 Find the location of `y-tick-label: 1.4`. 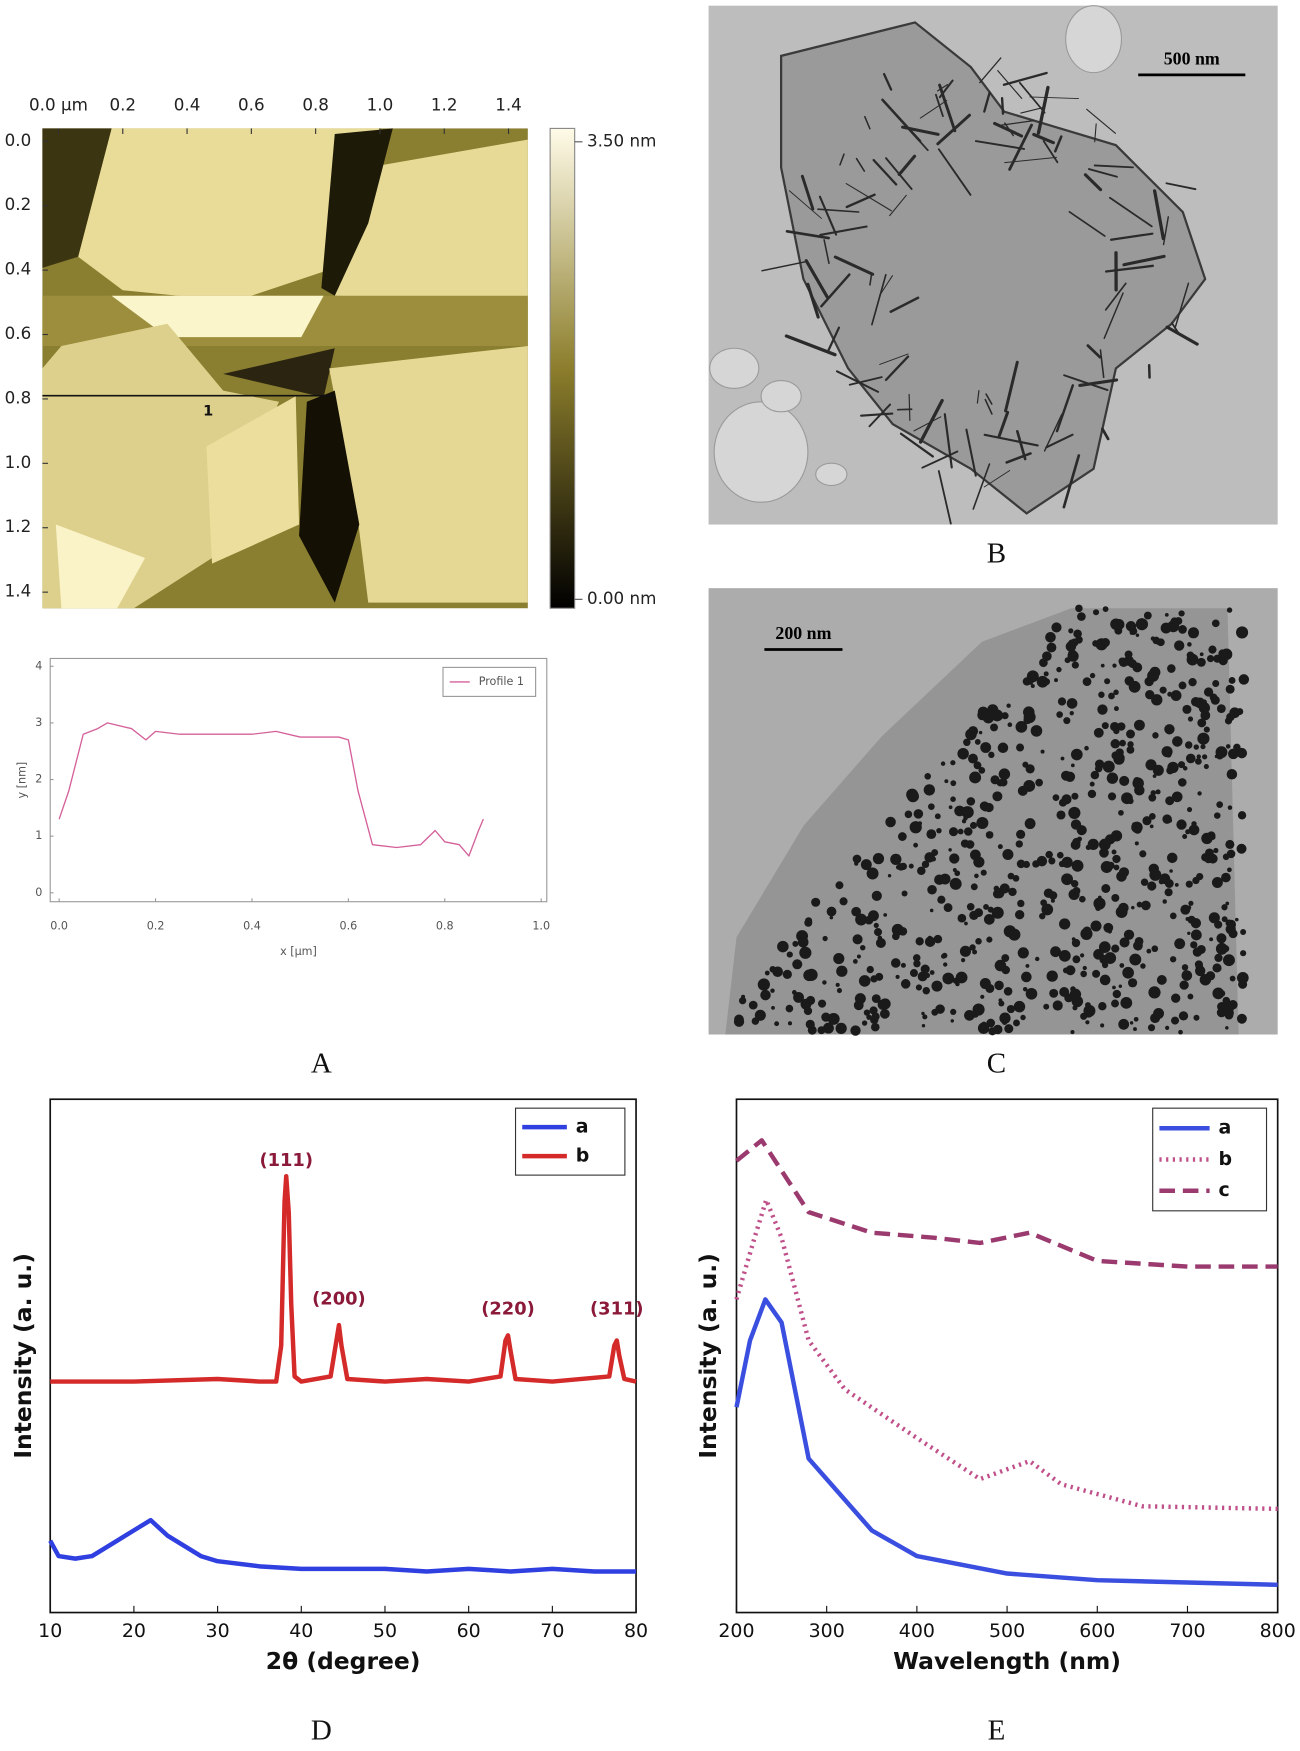

y-tick-label: 1.4 is located at coordinates (18, 591).